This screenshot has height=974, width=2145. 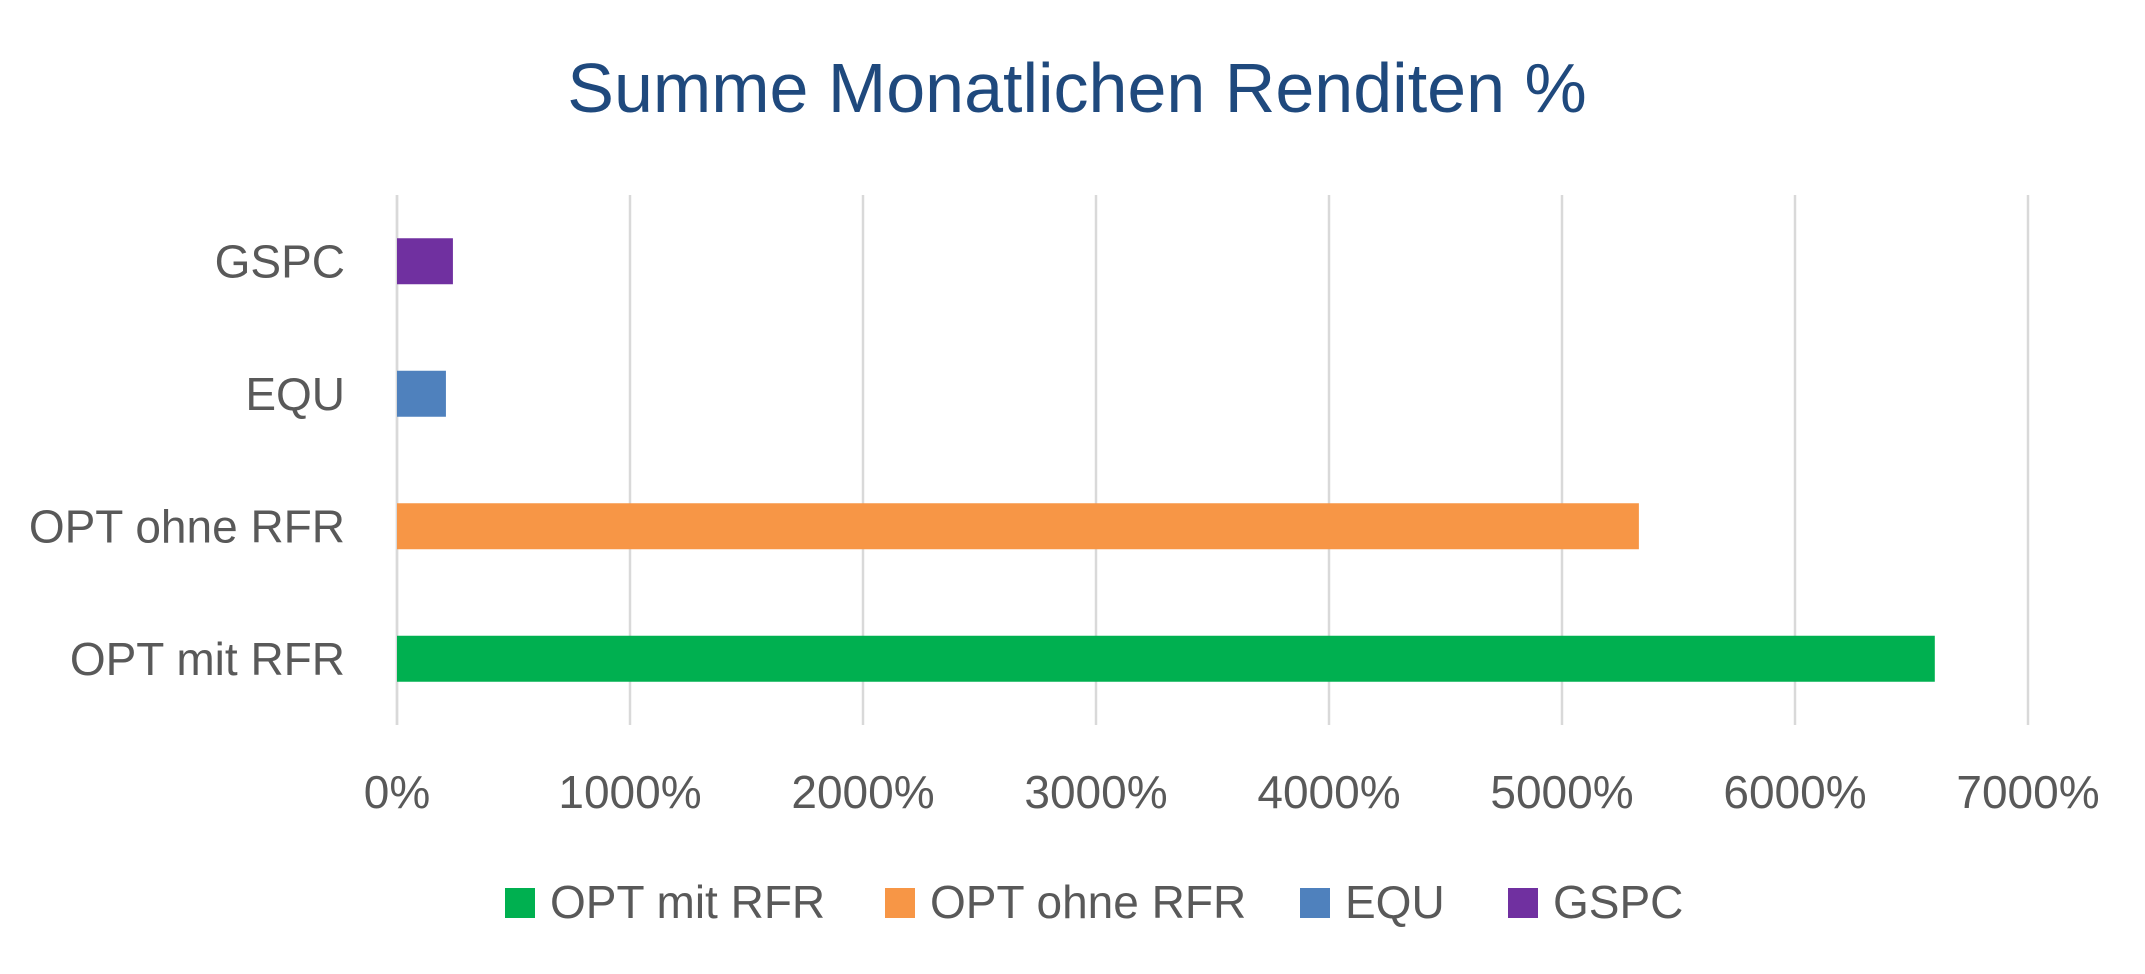 What do you see at coordinates (397, 792) in the screenshot?
I see `x-tick-label: 0%` at bounding box center [397, 792].